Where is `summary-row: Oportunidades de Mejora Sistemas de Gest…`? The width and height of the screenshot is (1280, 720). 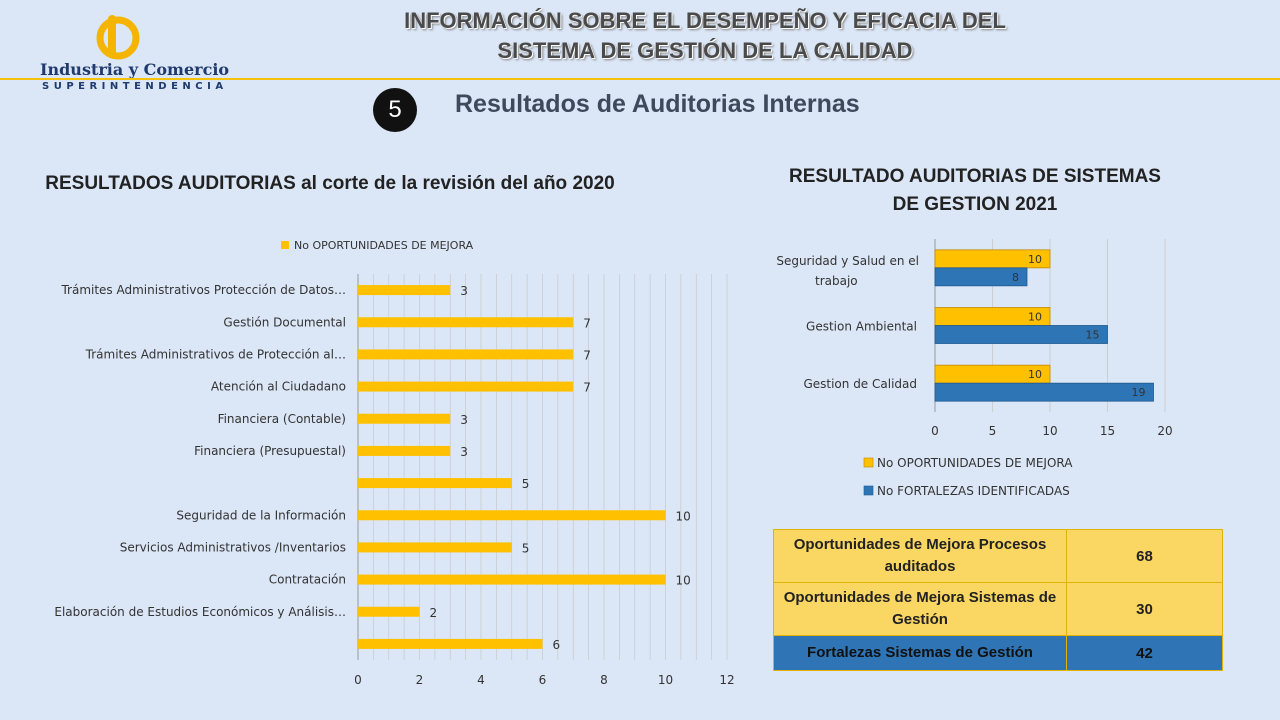
summary-row: Oportunidades de Mejora Sistemas de Gest… is located at coordinates (998, 609).